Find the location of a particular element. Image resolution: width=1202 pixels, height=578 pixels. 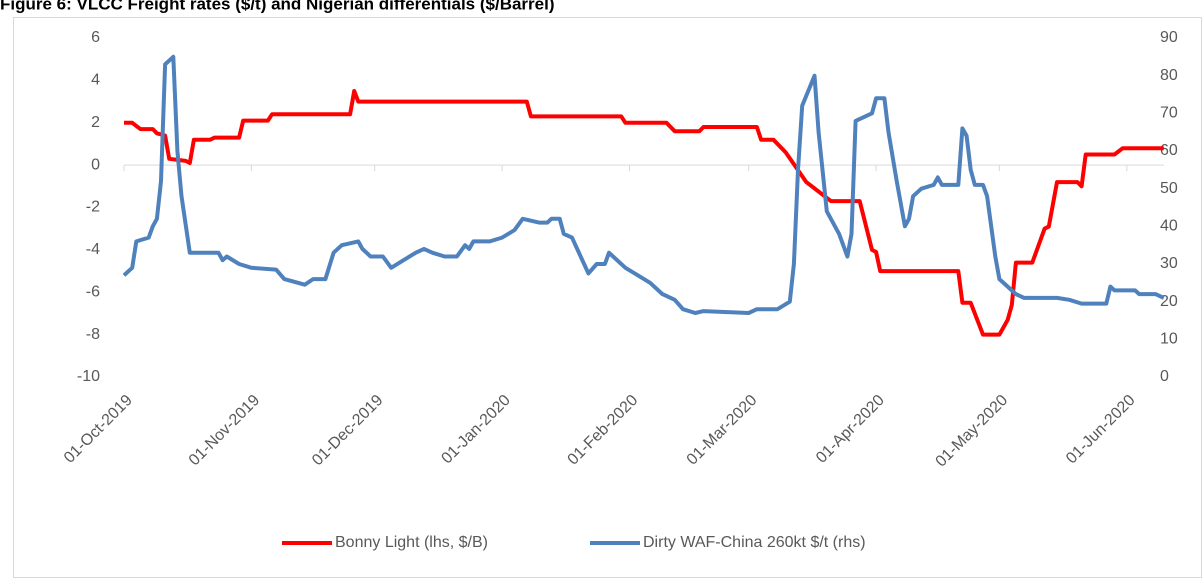

x-tick-label: 01-Jan-2020 is located at coordinates (476, 430).